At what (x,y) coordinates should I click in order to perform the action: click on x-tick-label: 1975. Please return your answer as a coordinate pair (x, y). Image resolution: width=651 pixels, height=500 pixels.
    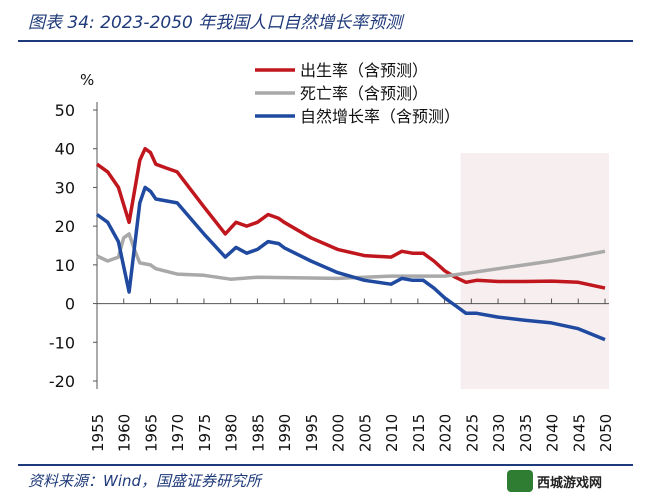
    Looking at the image, I should click on (205, 433).